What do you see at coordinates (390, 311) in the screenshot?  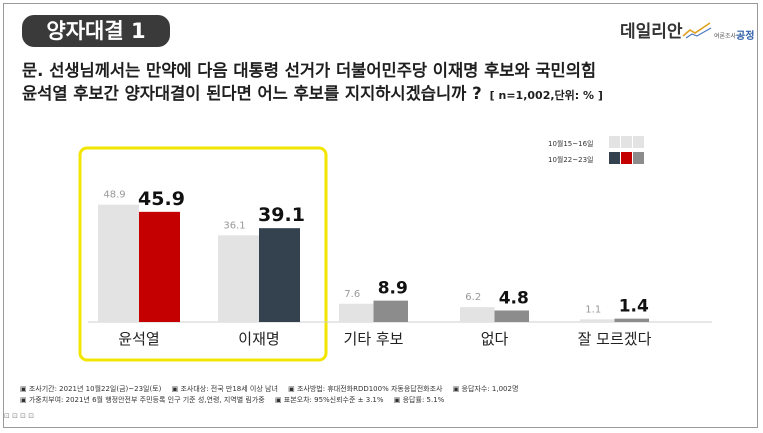 I see `bar-other-current` at bounding box center [390, 311].